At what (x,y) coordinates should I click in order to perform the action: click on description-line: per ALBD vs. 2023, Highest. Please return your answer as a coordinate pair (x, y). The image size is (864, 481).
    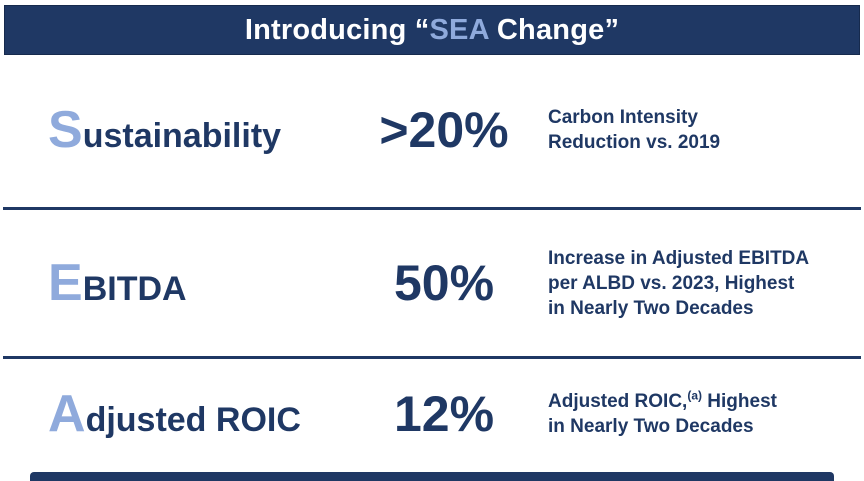
    Looking at the image, I should click on (671, 283).